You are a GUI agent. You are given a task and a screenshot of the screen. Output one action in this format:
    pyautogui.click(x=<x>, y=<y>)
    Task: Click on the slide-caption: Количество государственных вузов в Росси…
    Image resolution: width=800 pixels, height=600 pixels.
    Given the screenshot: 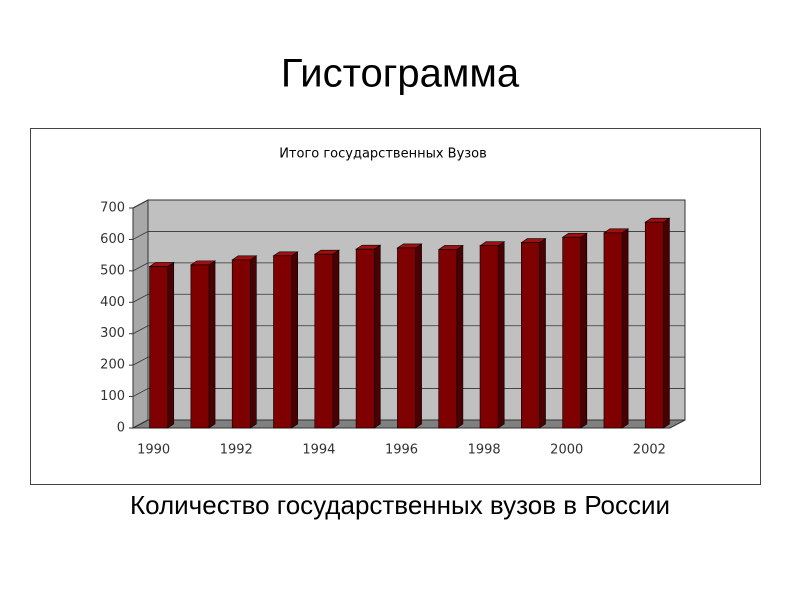 What is the action you would take?
    pyautogui.click(x=400, y=505)
    